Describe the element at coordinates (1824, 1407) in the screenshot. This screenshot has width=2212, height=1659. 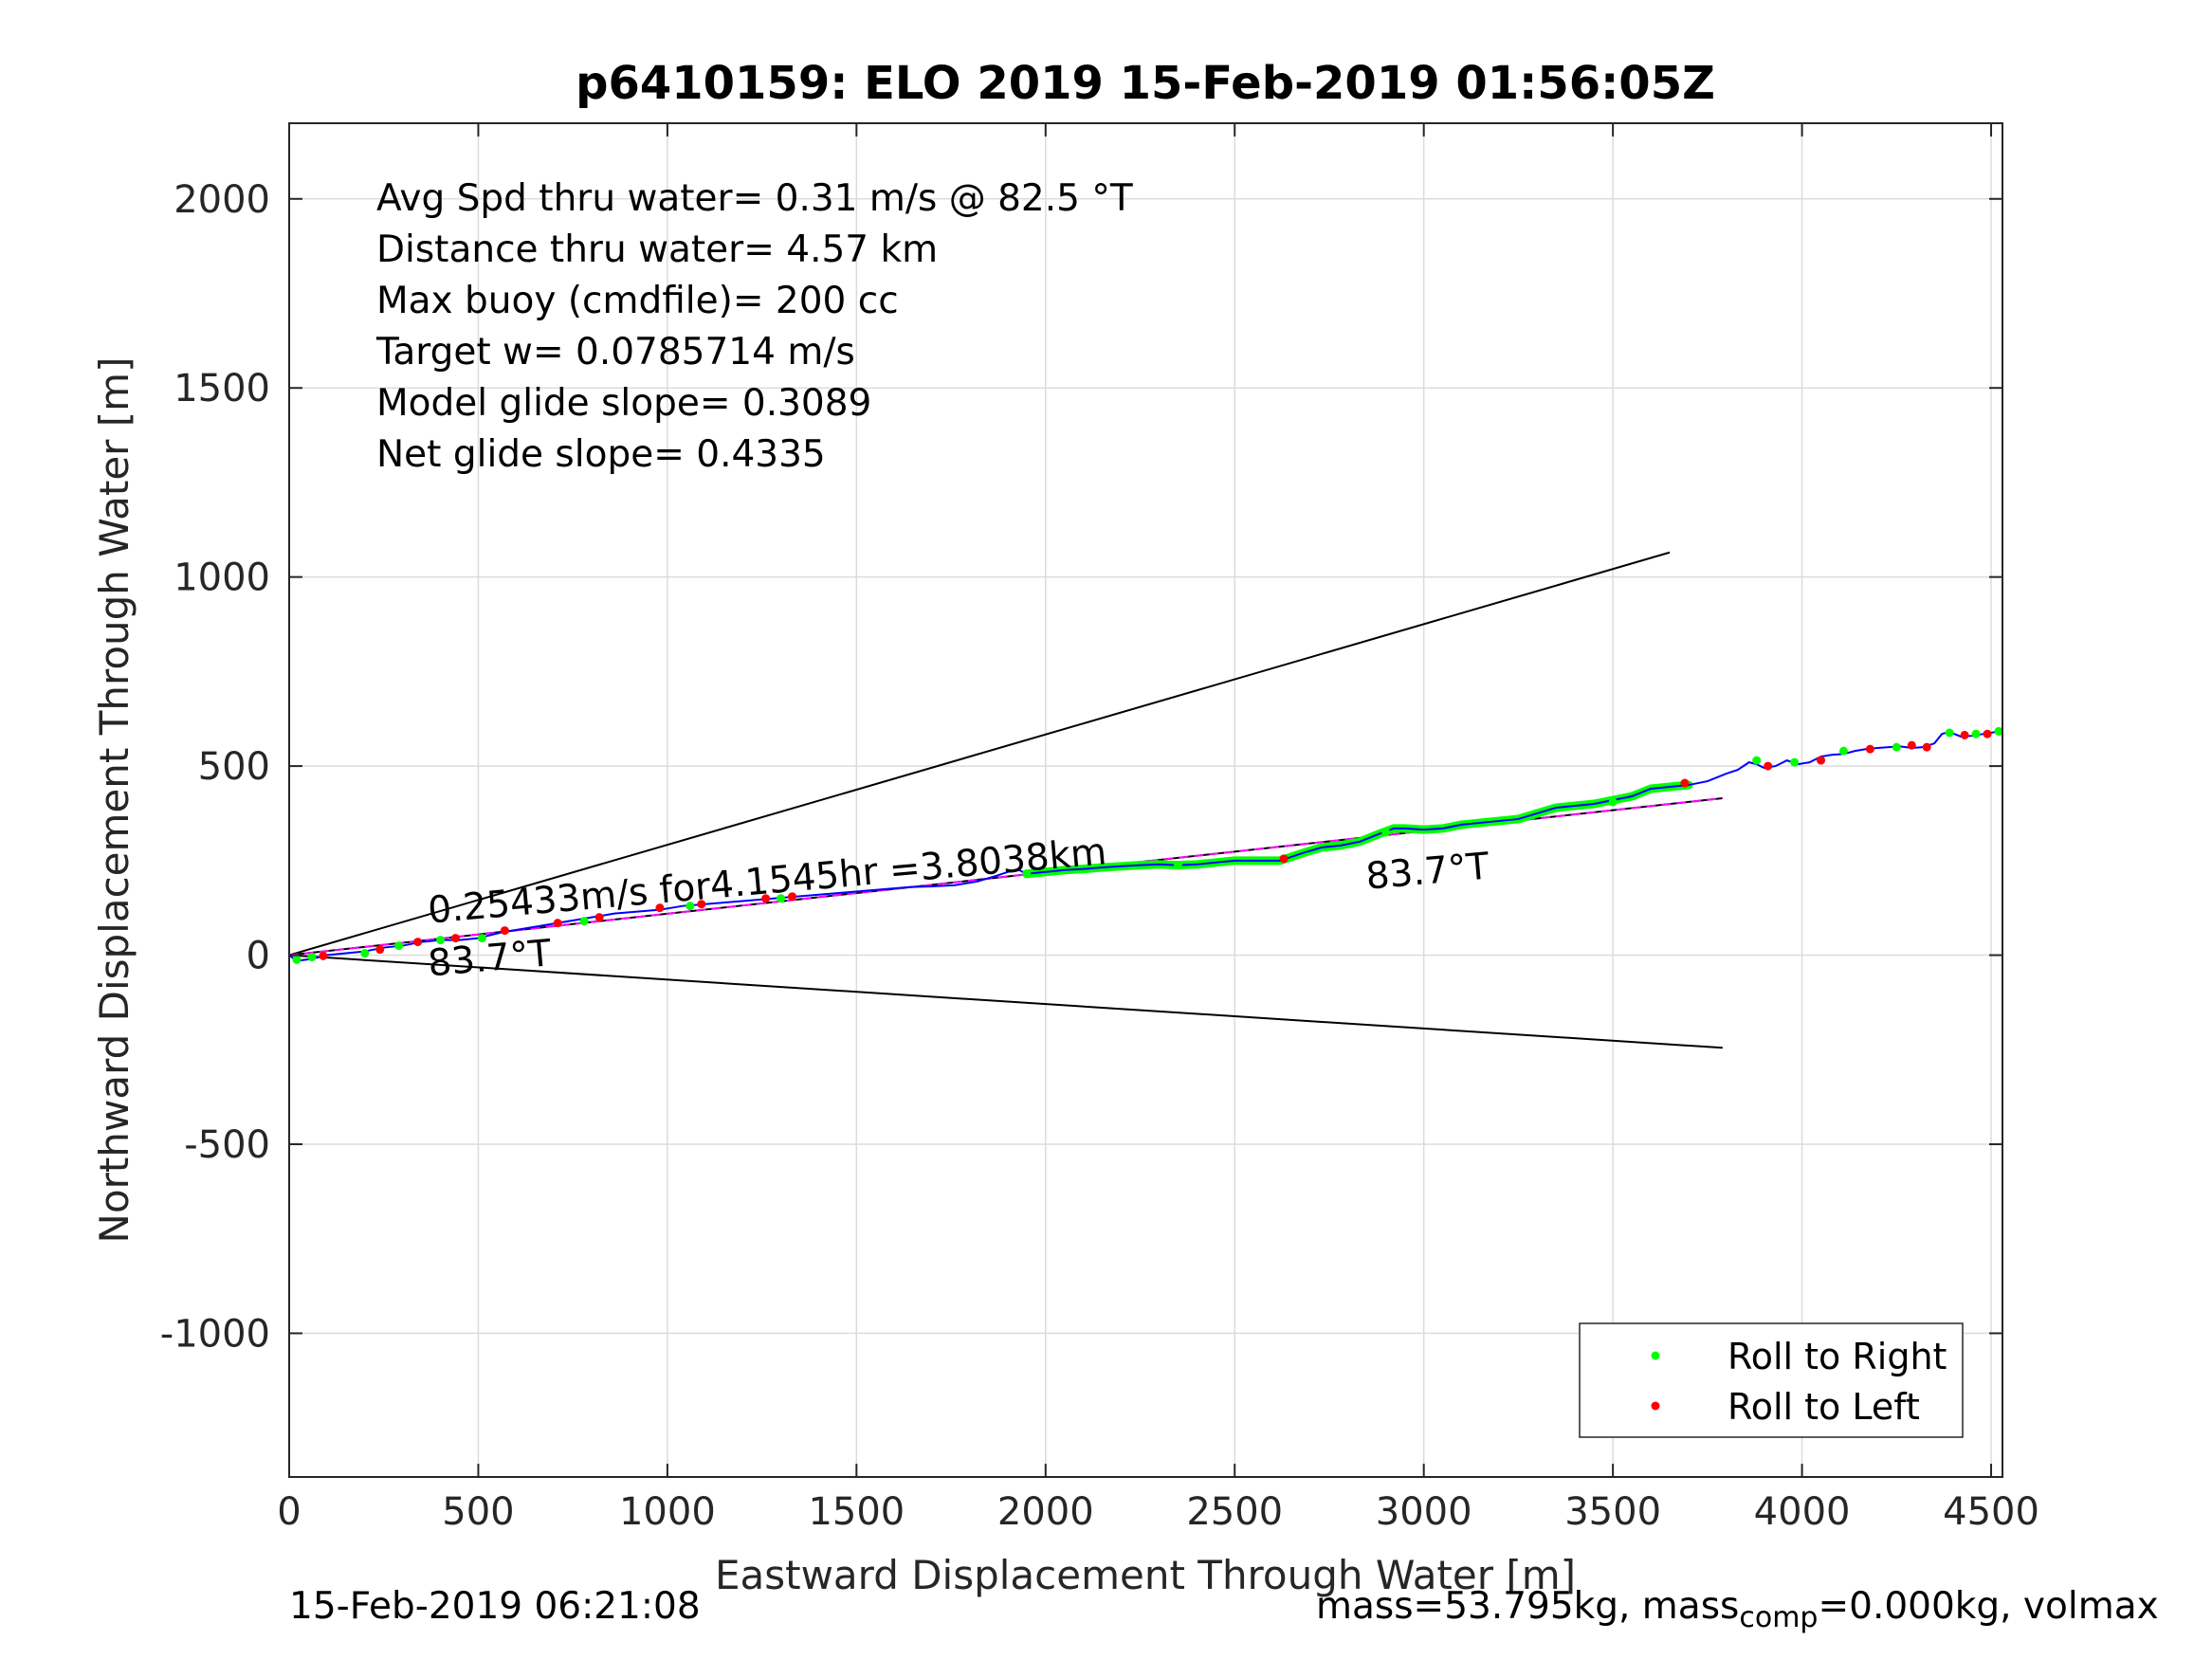
I see `legend-label: Roll to Left` at that location.